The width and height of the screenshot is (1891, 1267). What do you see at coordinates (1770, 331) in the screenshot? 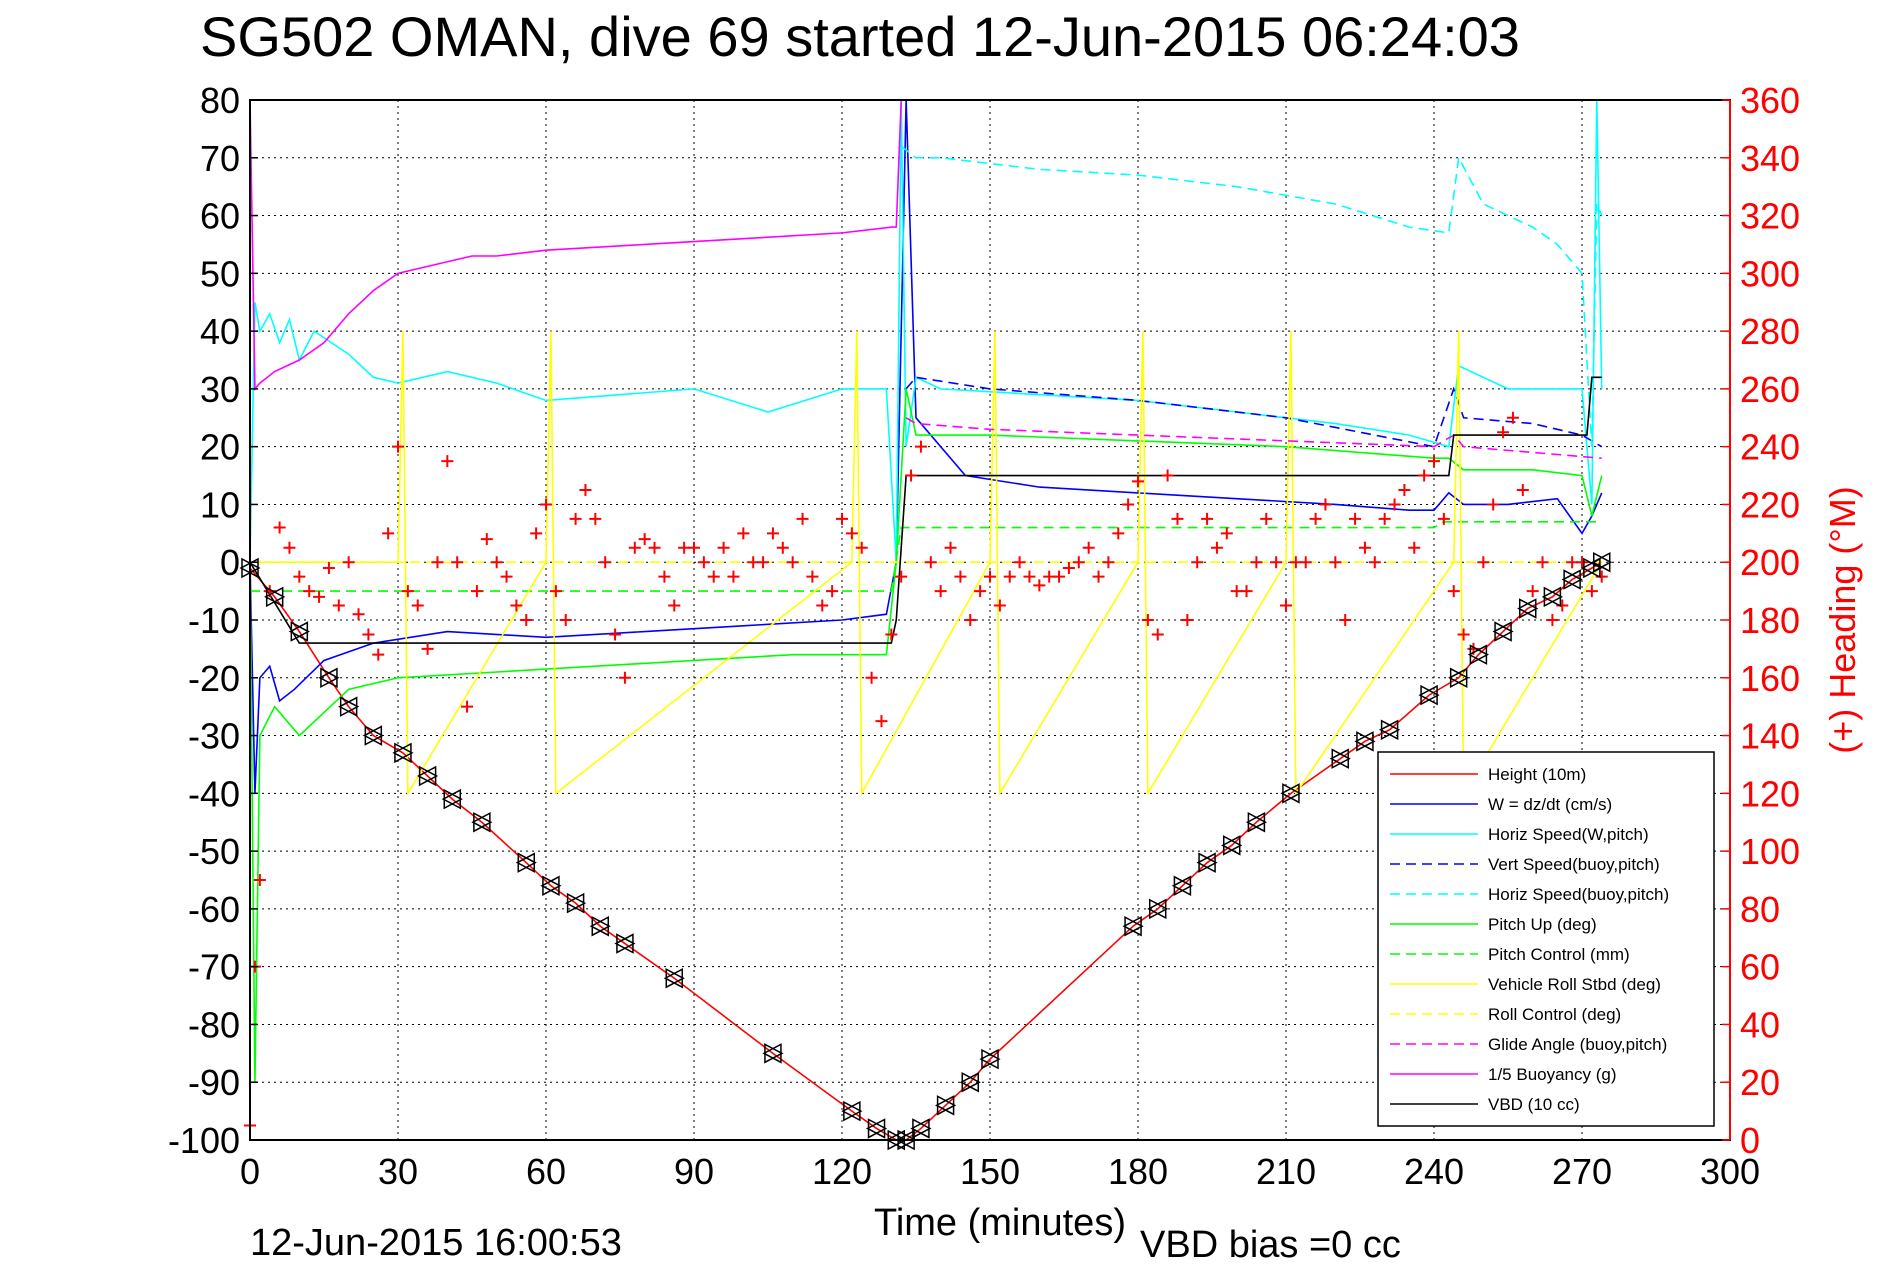
I see `right-y-tick-label: 280` at bounding box center [1770, 331].